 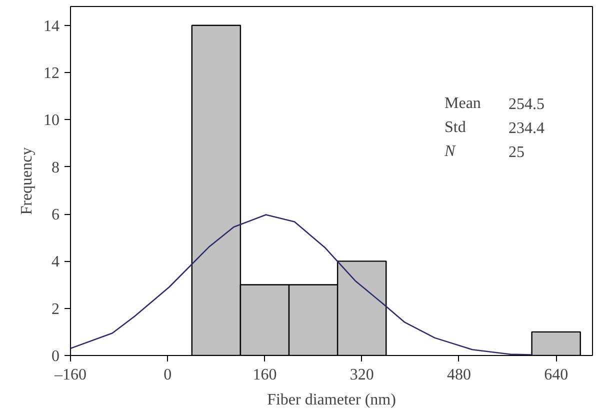 What do you see at coordinates (56, 356) in the screenshot?
I see `y-tick-label: 0` at bounding box center [56, 356].